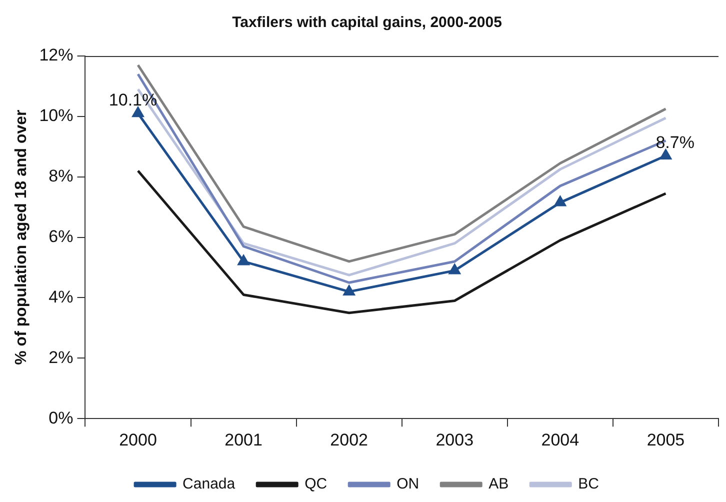 Image resolution: width=726 pixels, height=502 pixels. Describe the element at coordinates (61, 357) in the screenshot. I see `y-tick-label: 2%` at that location.